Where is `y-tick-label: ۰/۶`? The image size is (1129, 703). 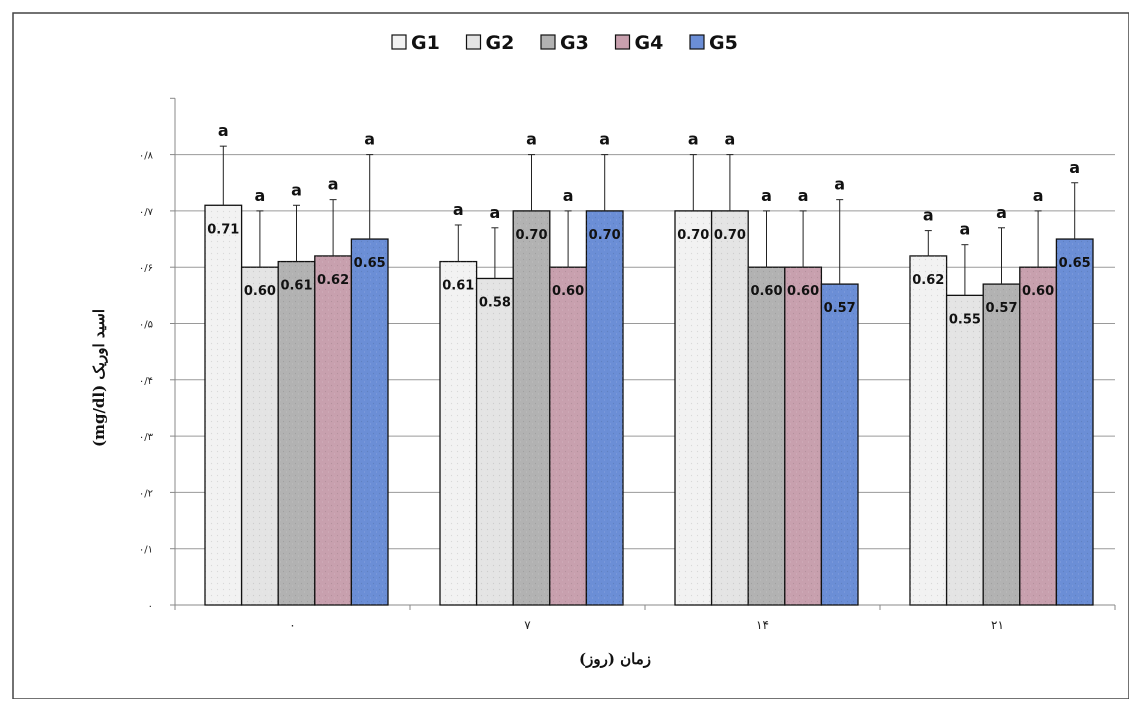
y-tick-label: ۰/۶ is located at coordinates (146, 268).